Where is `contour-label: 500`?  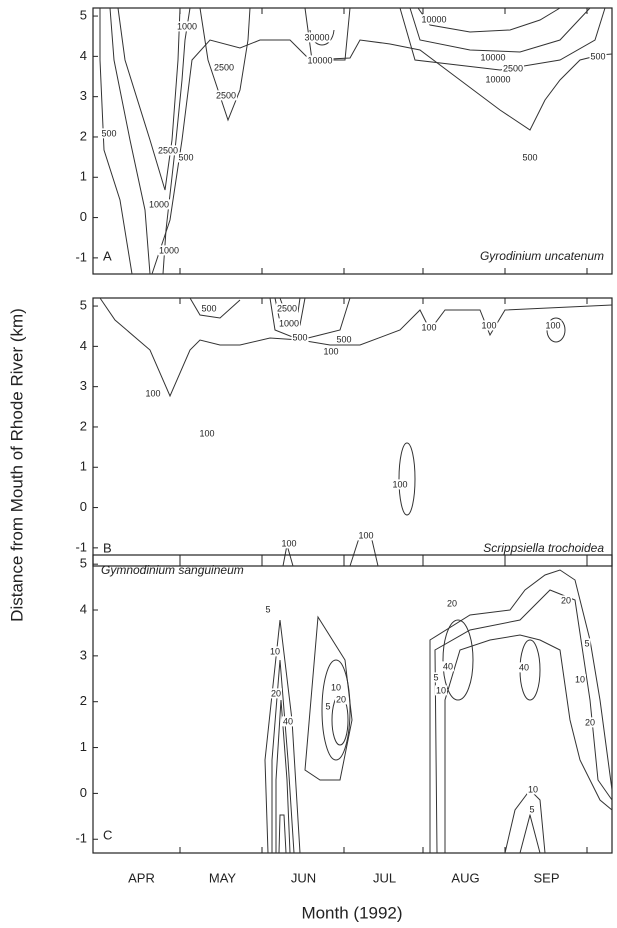 contour-label: 500 is located at coordinates (185, 157).